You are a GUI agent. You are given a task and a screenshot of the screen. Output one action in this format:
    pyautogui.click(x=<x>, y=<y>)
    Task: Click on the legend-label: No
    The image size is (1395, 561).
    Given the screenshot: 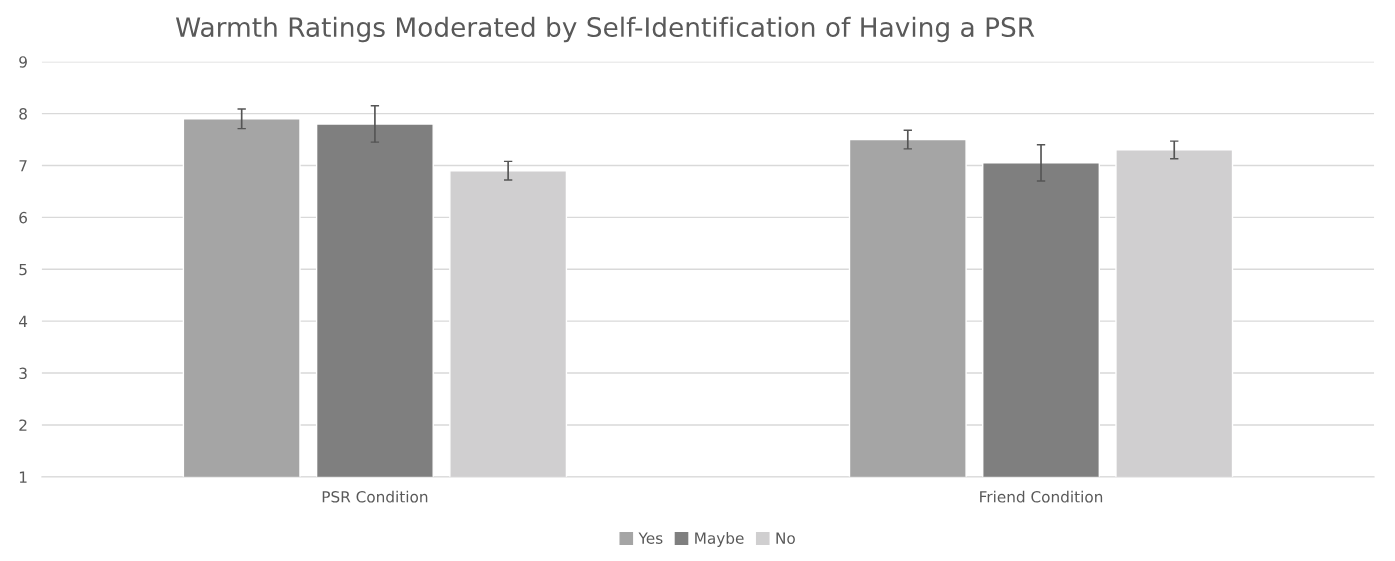 What is the action you would take?
    pyautogui.click(x=785, y=538)
    